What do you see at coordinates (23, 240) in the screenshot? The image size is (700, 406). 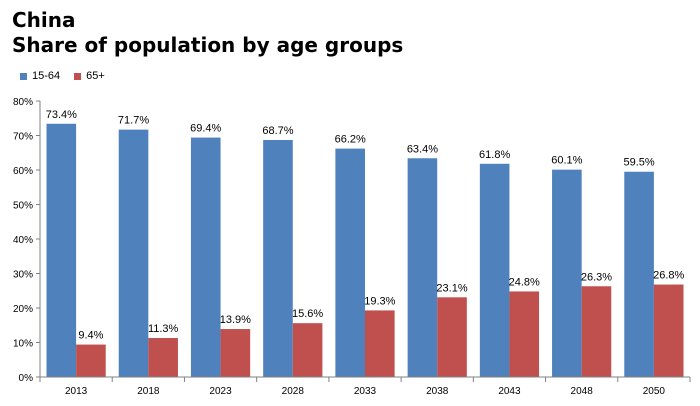 I see `y-tick-label: 40%` at bounding box center [23, 240].